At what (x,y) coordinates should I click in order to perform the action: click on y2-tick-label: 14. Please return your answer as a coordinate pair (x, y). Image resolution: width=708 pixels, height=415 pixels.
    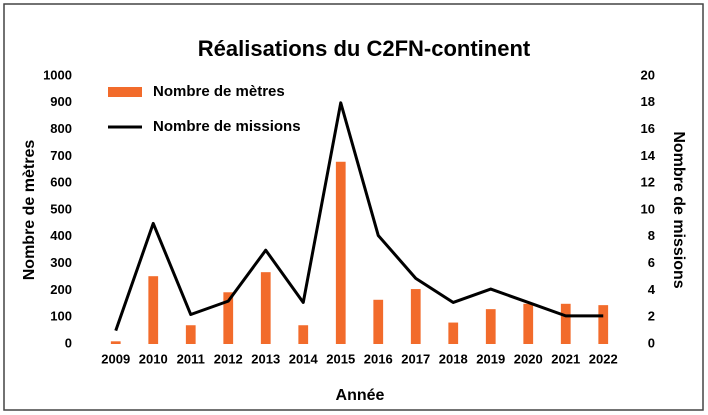
    Looking at the image, I should click on (648, 155).